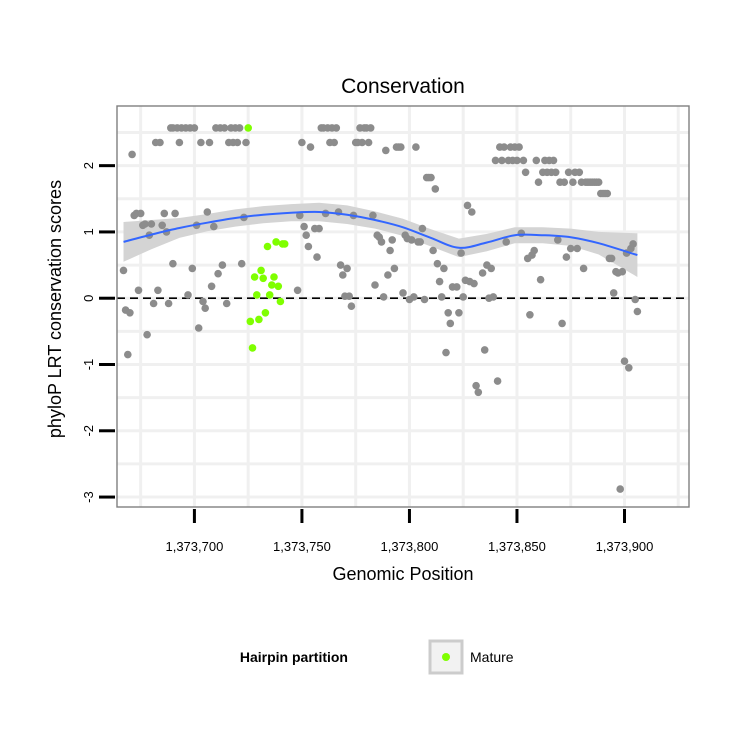 The height and width of the screenshot is (750, 750). What do you see at coordinates (88, 298) in the screenshot?
I see `y-tick-label: 0` at bounding box center [88, 298].